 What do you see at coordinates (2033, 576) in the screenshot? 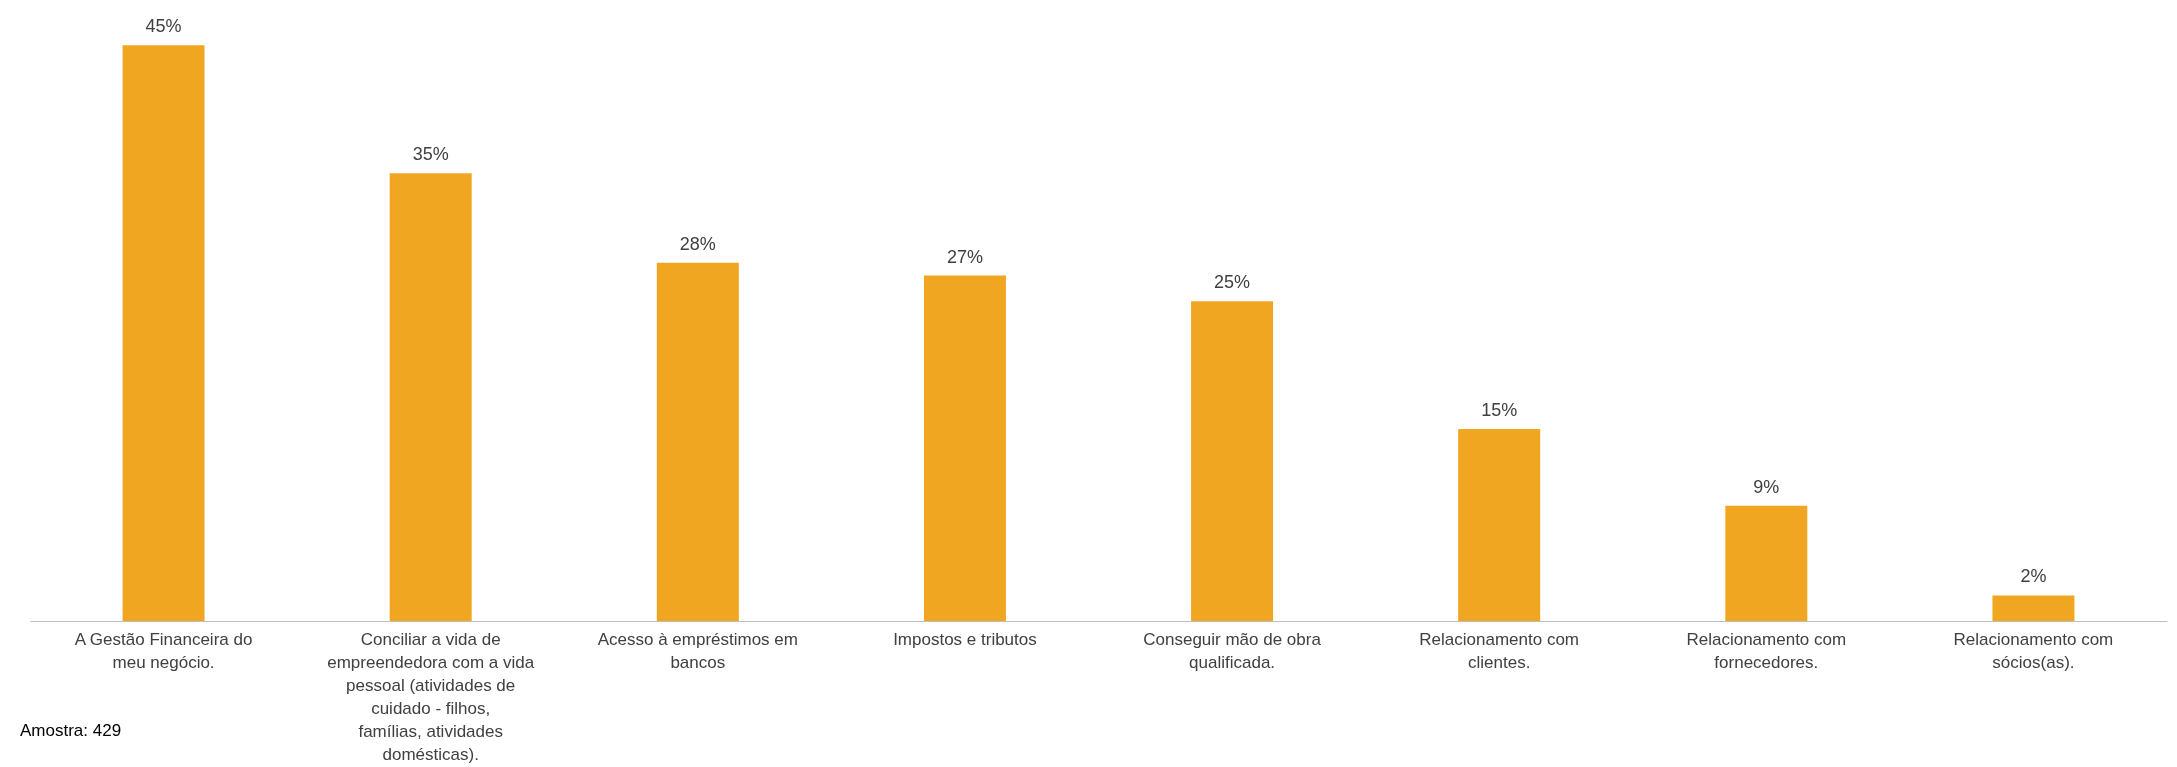
I see `data-label: 2%` at bounding box center [2033, 576].